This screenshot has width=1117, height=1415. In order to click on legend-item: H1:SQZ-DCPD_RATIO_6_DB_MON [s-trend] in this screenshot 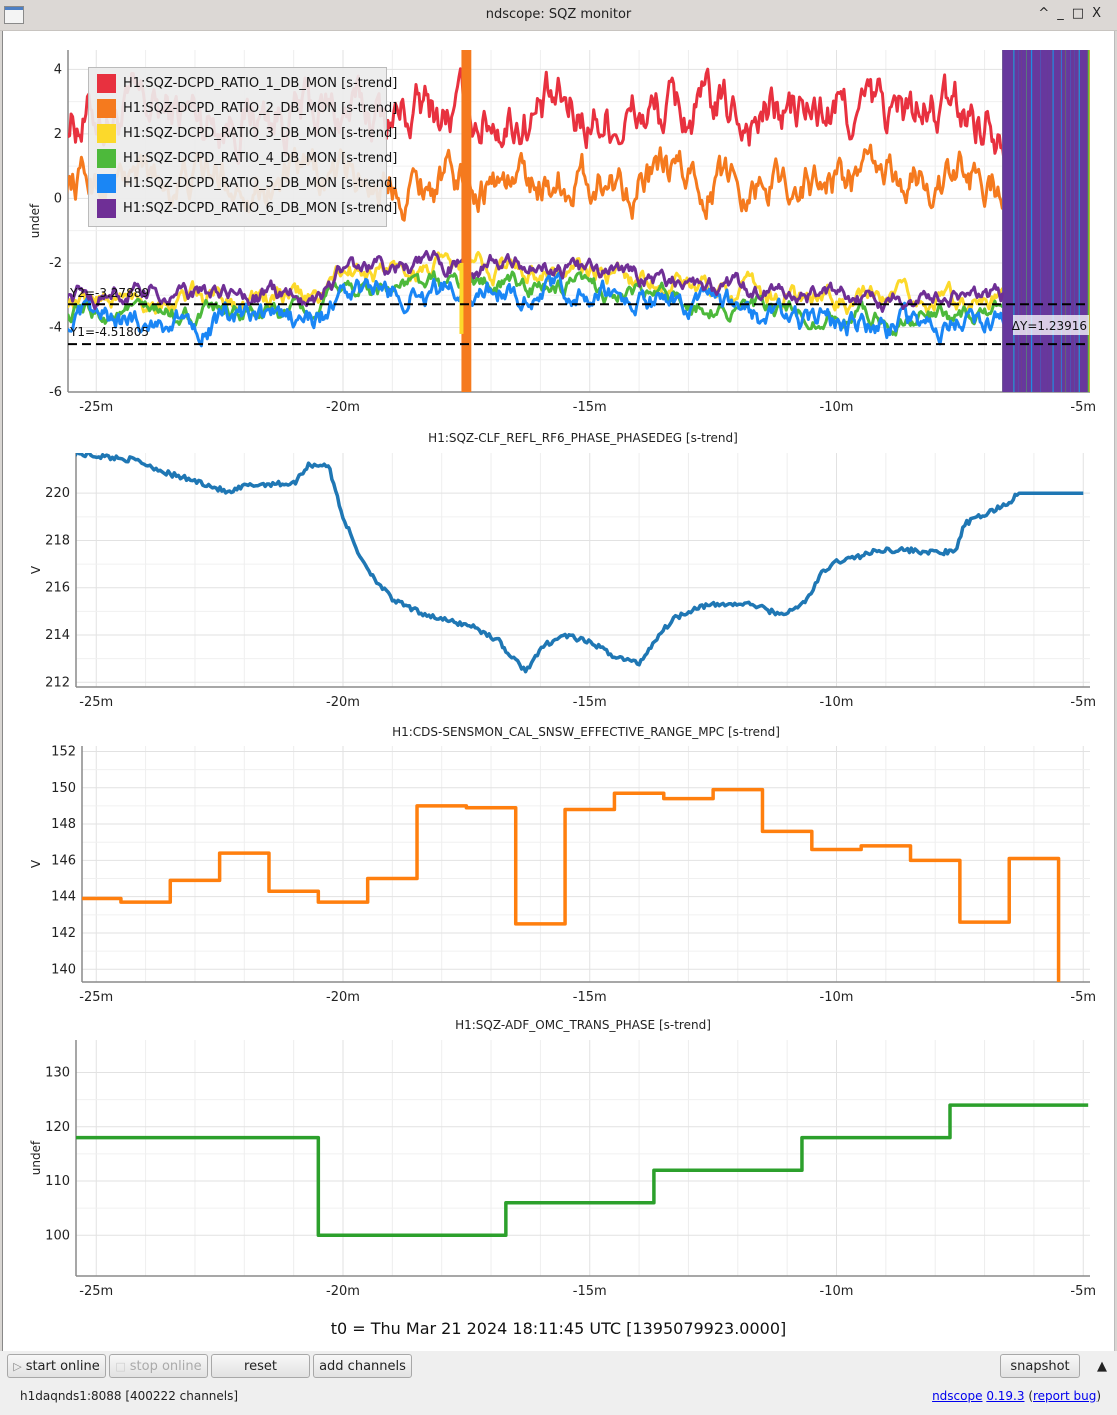, I will do `click(247, 209)`.